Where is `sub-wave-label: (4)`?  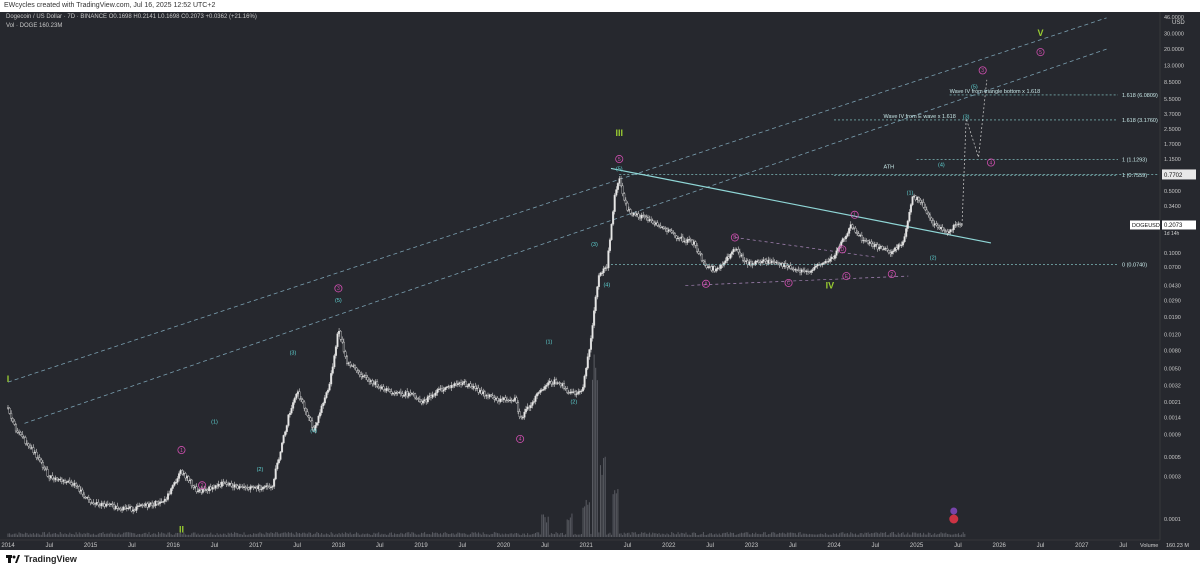 sub-wave-label: (4) is located at coordinates (941, 165).